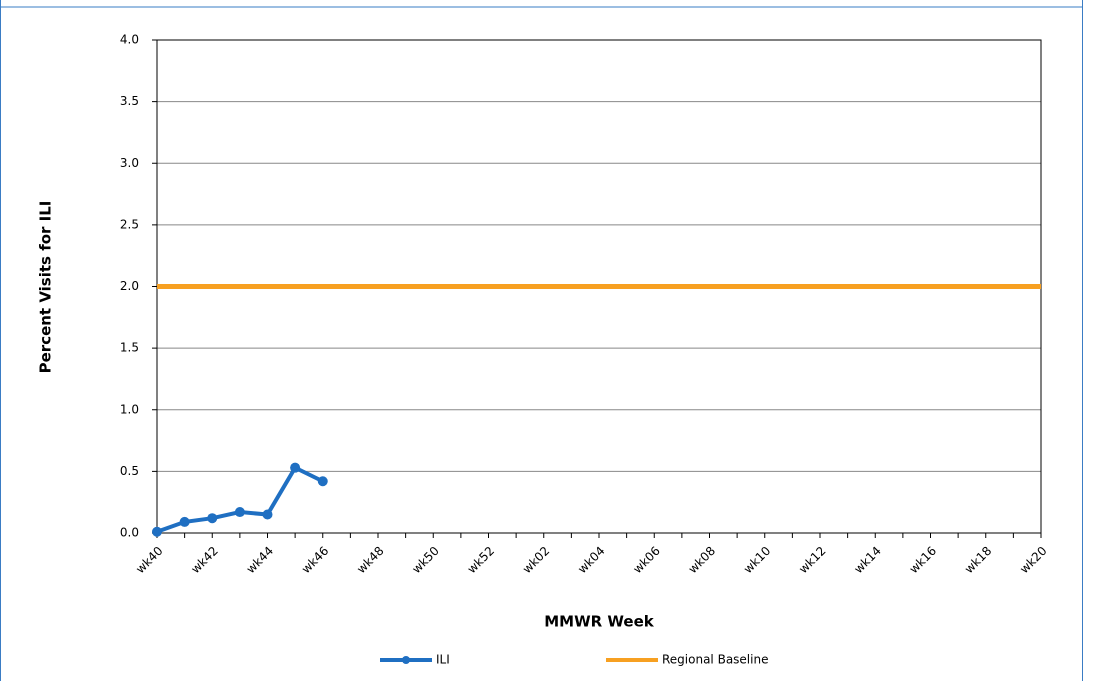  What do you see at coordinates (129, 348) in the screenshot?
I see `y-tick-label: 1.5` at bounding box center [129, 348].